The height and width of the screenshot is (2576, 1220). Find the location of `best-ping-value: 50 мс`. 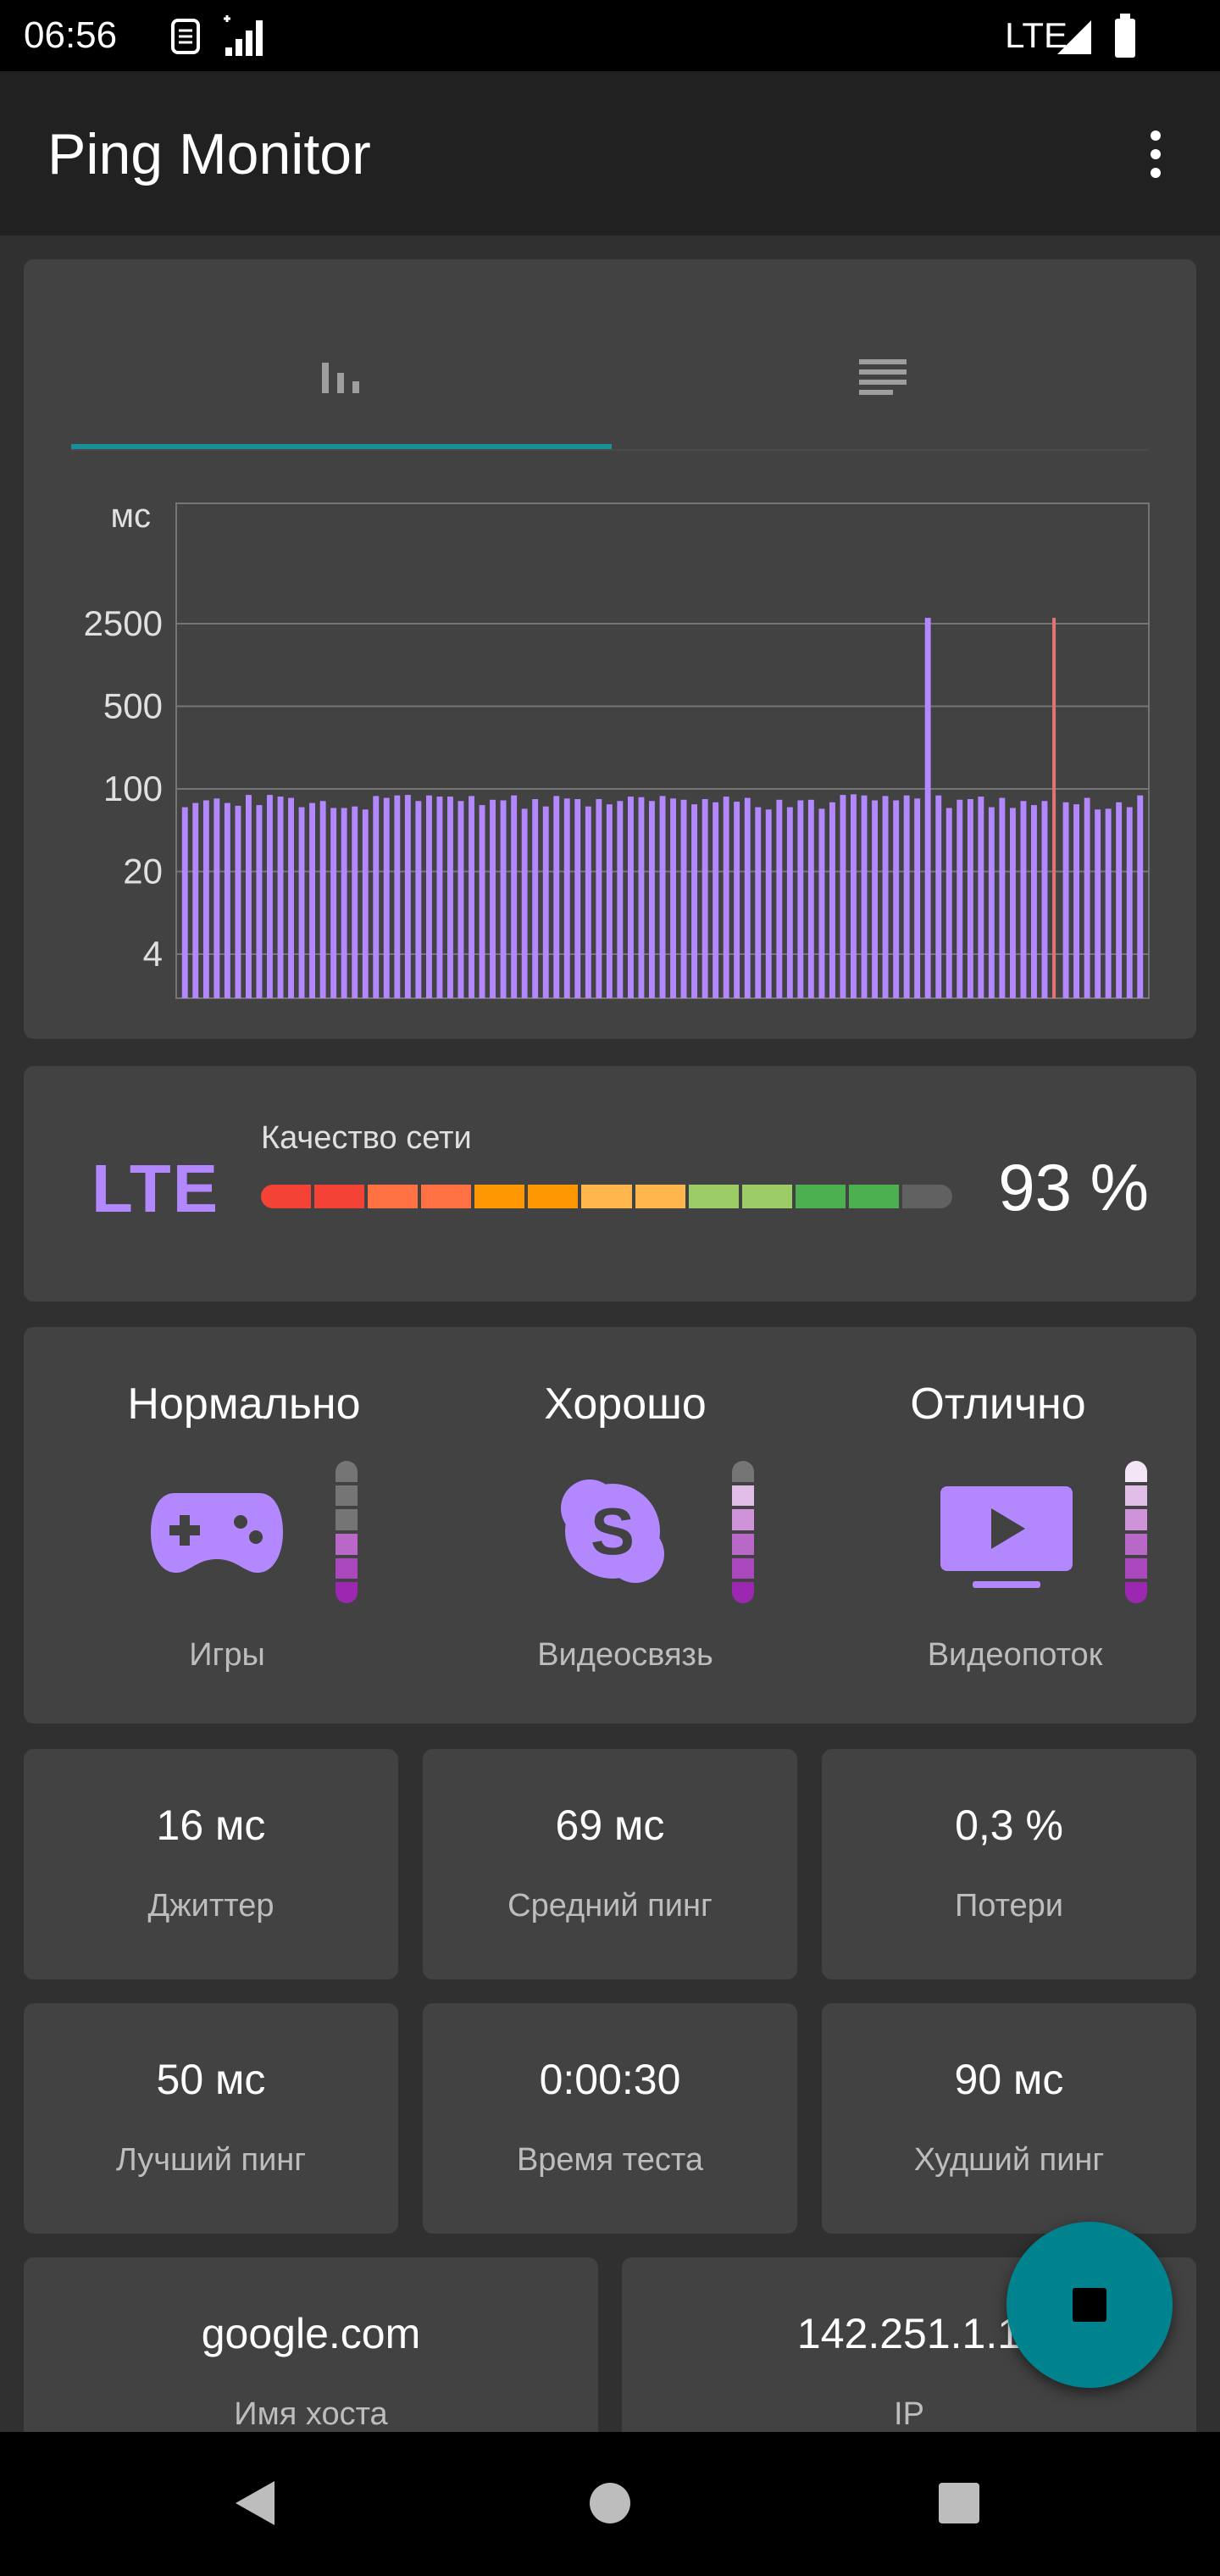

best-ping-value: 50 мс is located at coordinates (211, 2079).